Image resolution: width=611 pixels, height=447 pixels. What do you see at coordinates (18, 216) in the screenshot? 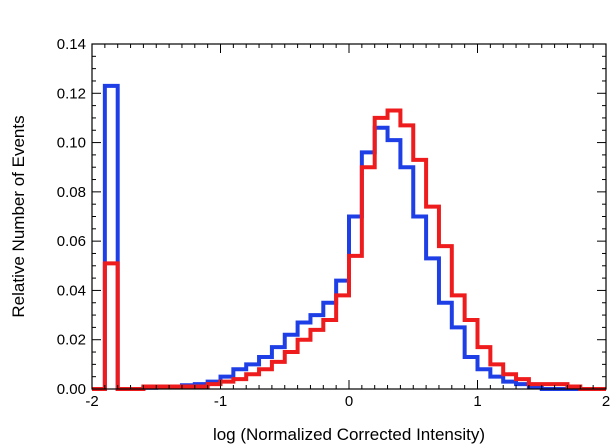
I see `y-axis-title: Relative Number of Events` at bounding box center [18, 216].